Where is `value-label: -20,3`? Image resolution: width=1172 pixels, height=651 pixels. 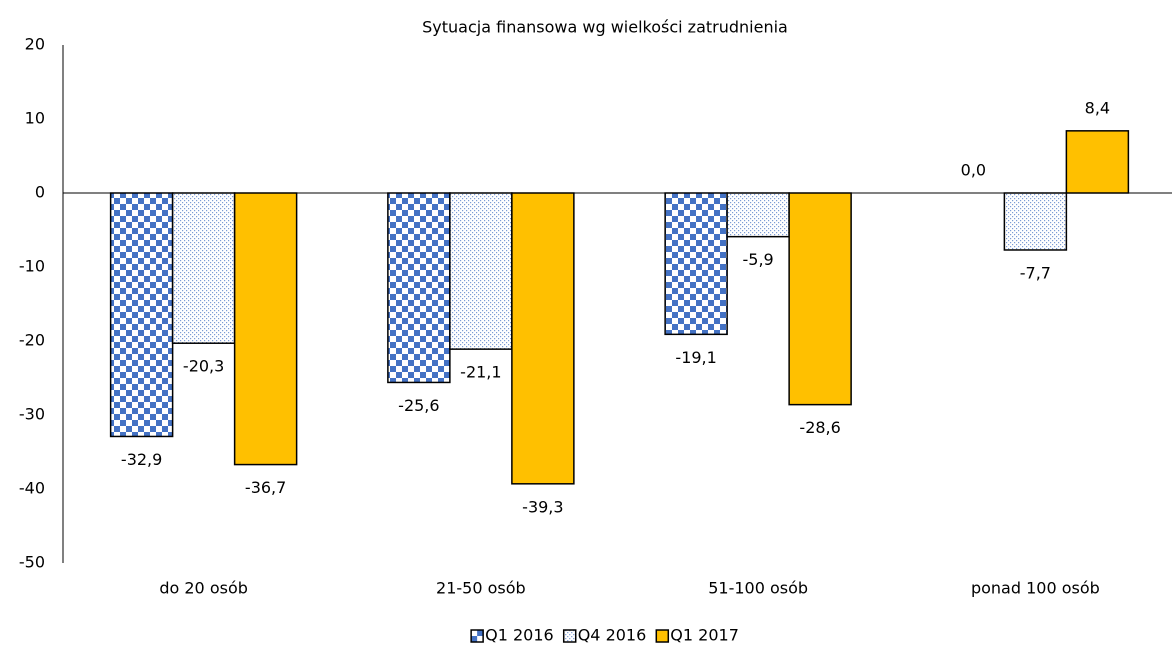 value-label: -20,3 is located at coordinates (203, 366).